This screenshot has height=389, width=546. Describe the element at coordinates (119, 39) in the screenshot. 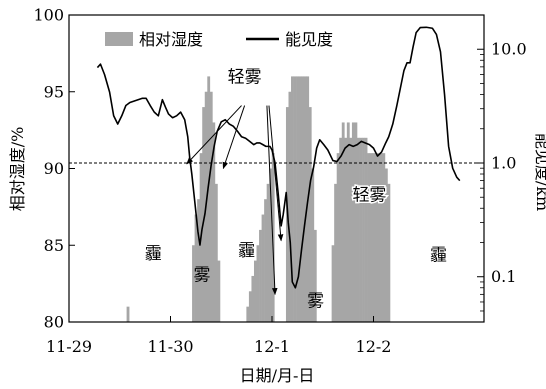

I see `legend-bar-swatch` at that location.